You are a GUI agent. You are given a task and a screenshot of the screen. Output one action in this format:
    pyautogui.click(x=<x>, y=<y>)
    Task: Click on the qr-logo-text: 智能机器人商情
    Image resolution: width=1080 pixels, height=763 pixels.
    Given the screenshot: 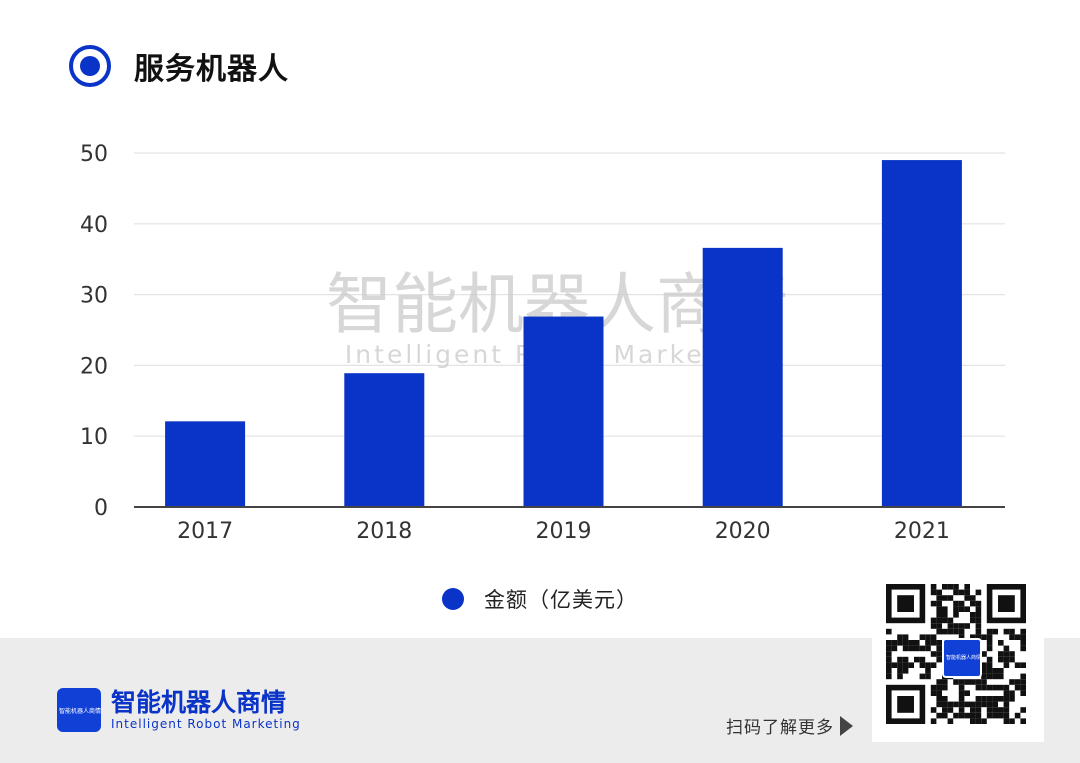 What is the action you would take?
    pyautogui.click(x=964, y=658)
    